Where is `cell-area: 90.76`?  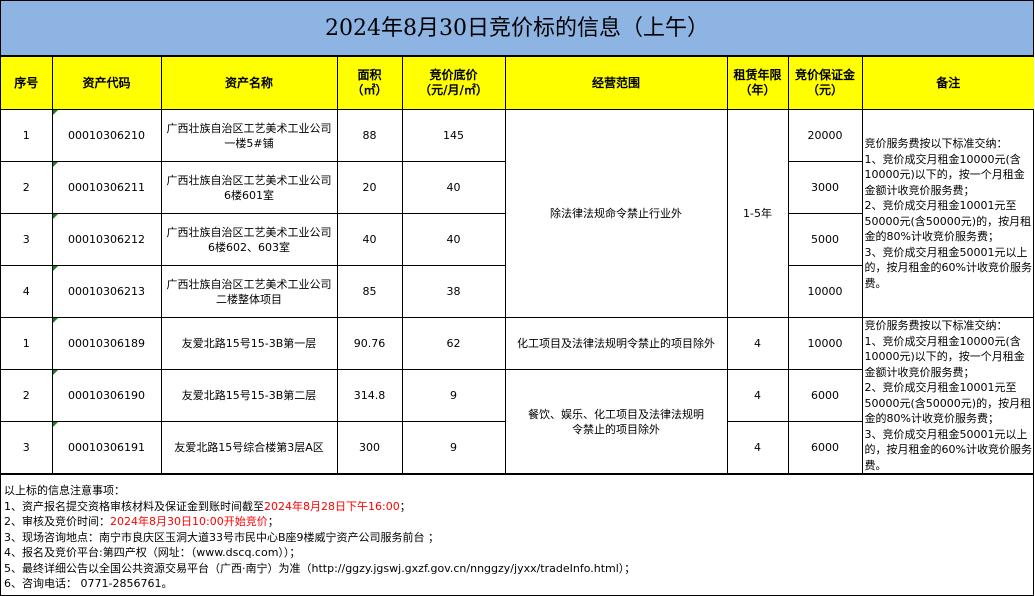
cell-area: 90.76 is located at coordinates (369, 343).